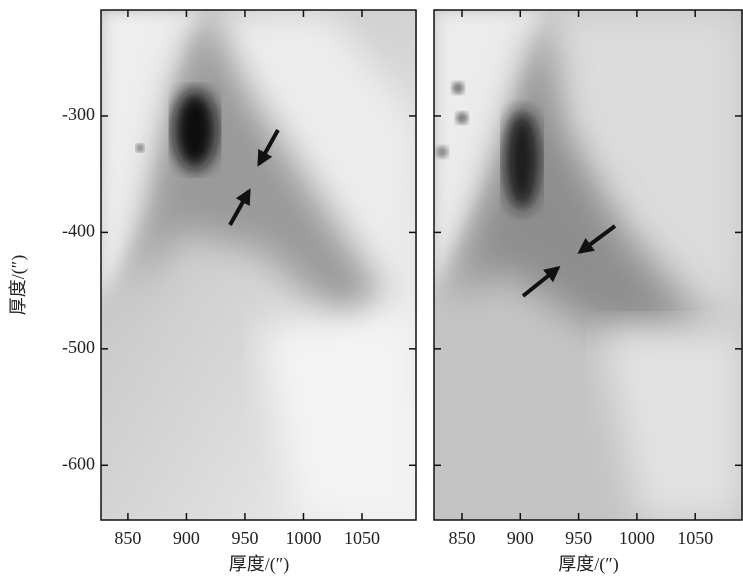 The width and height of the screenshot is (743, 584). What do you see at coordinates (78, 114) in the screenshot?
I see `y-tick-label: -300` at bounding box center [78, 114].